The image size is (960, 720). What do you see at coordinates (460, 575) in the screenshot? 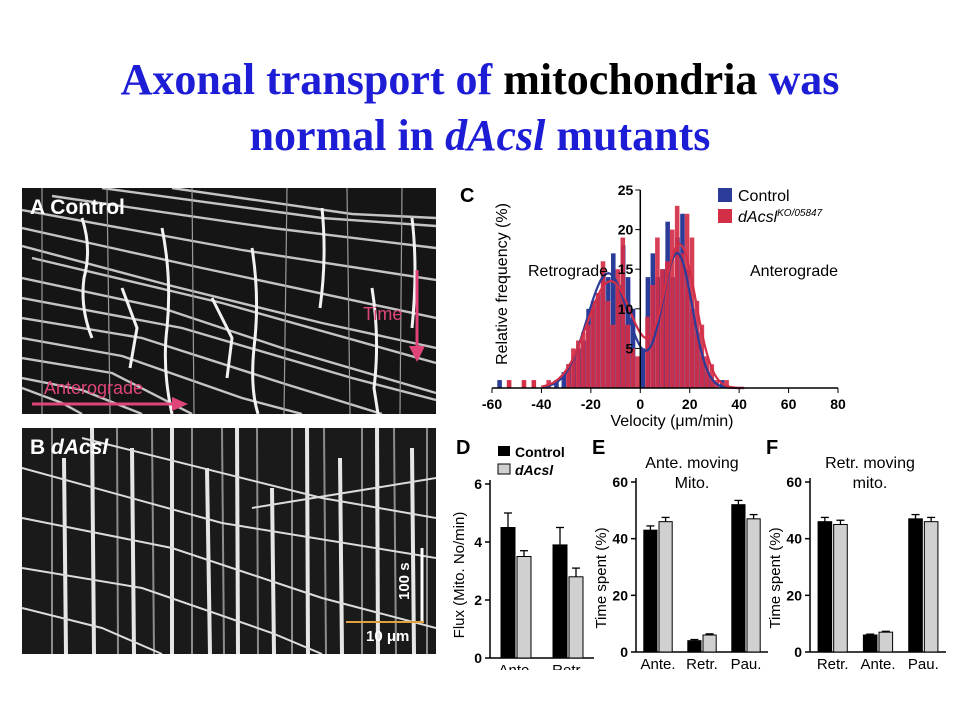
I see `flux-y-label: Flux (Mito. No/min)` at bounding box center [460, 575].